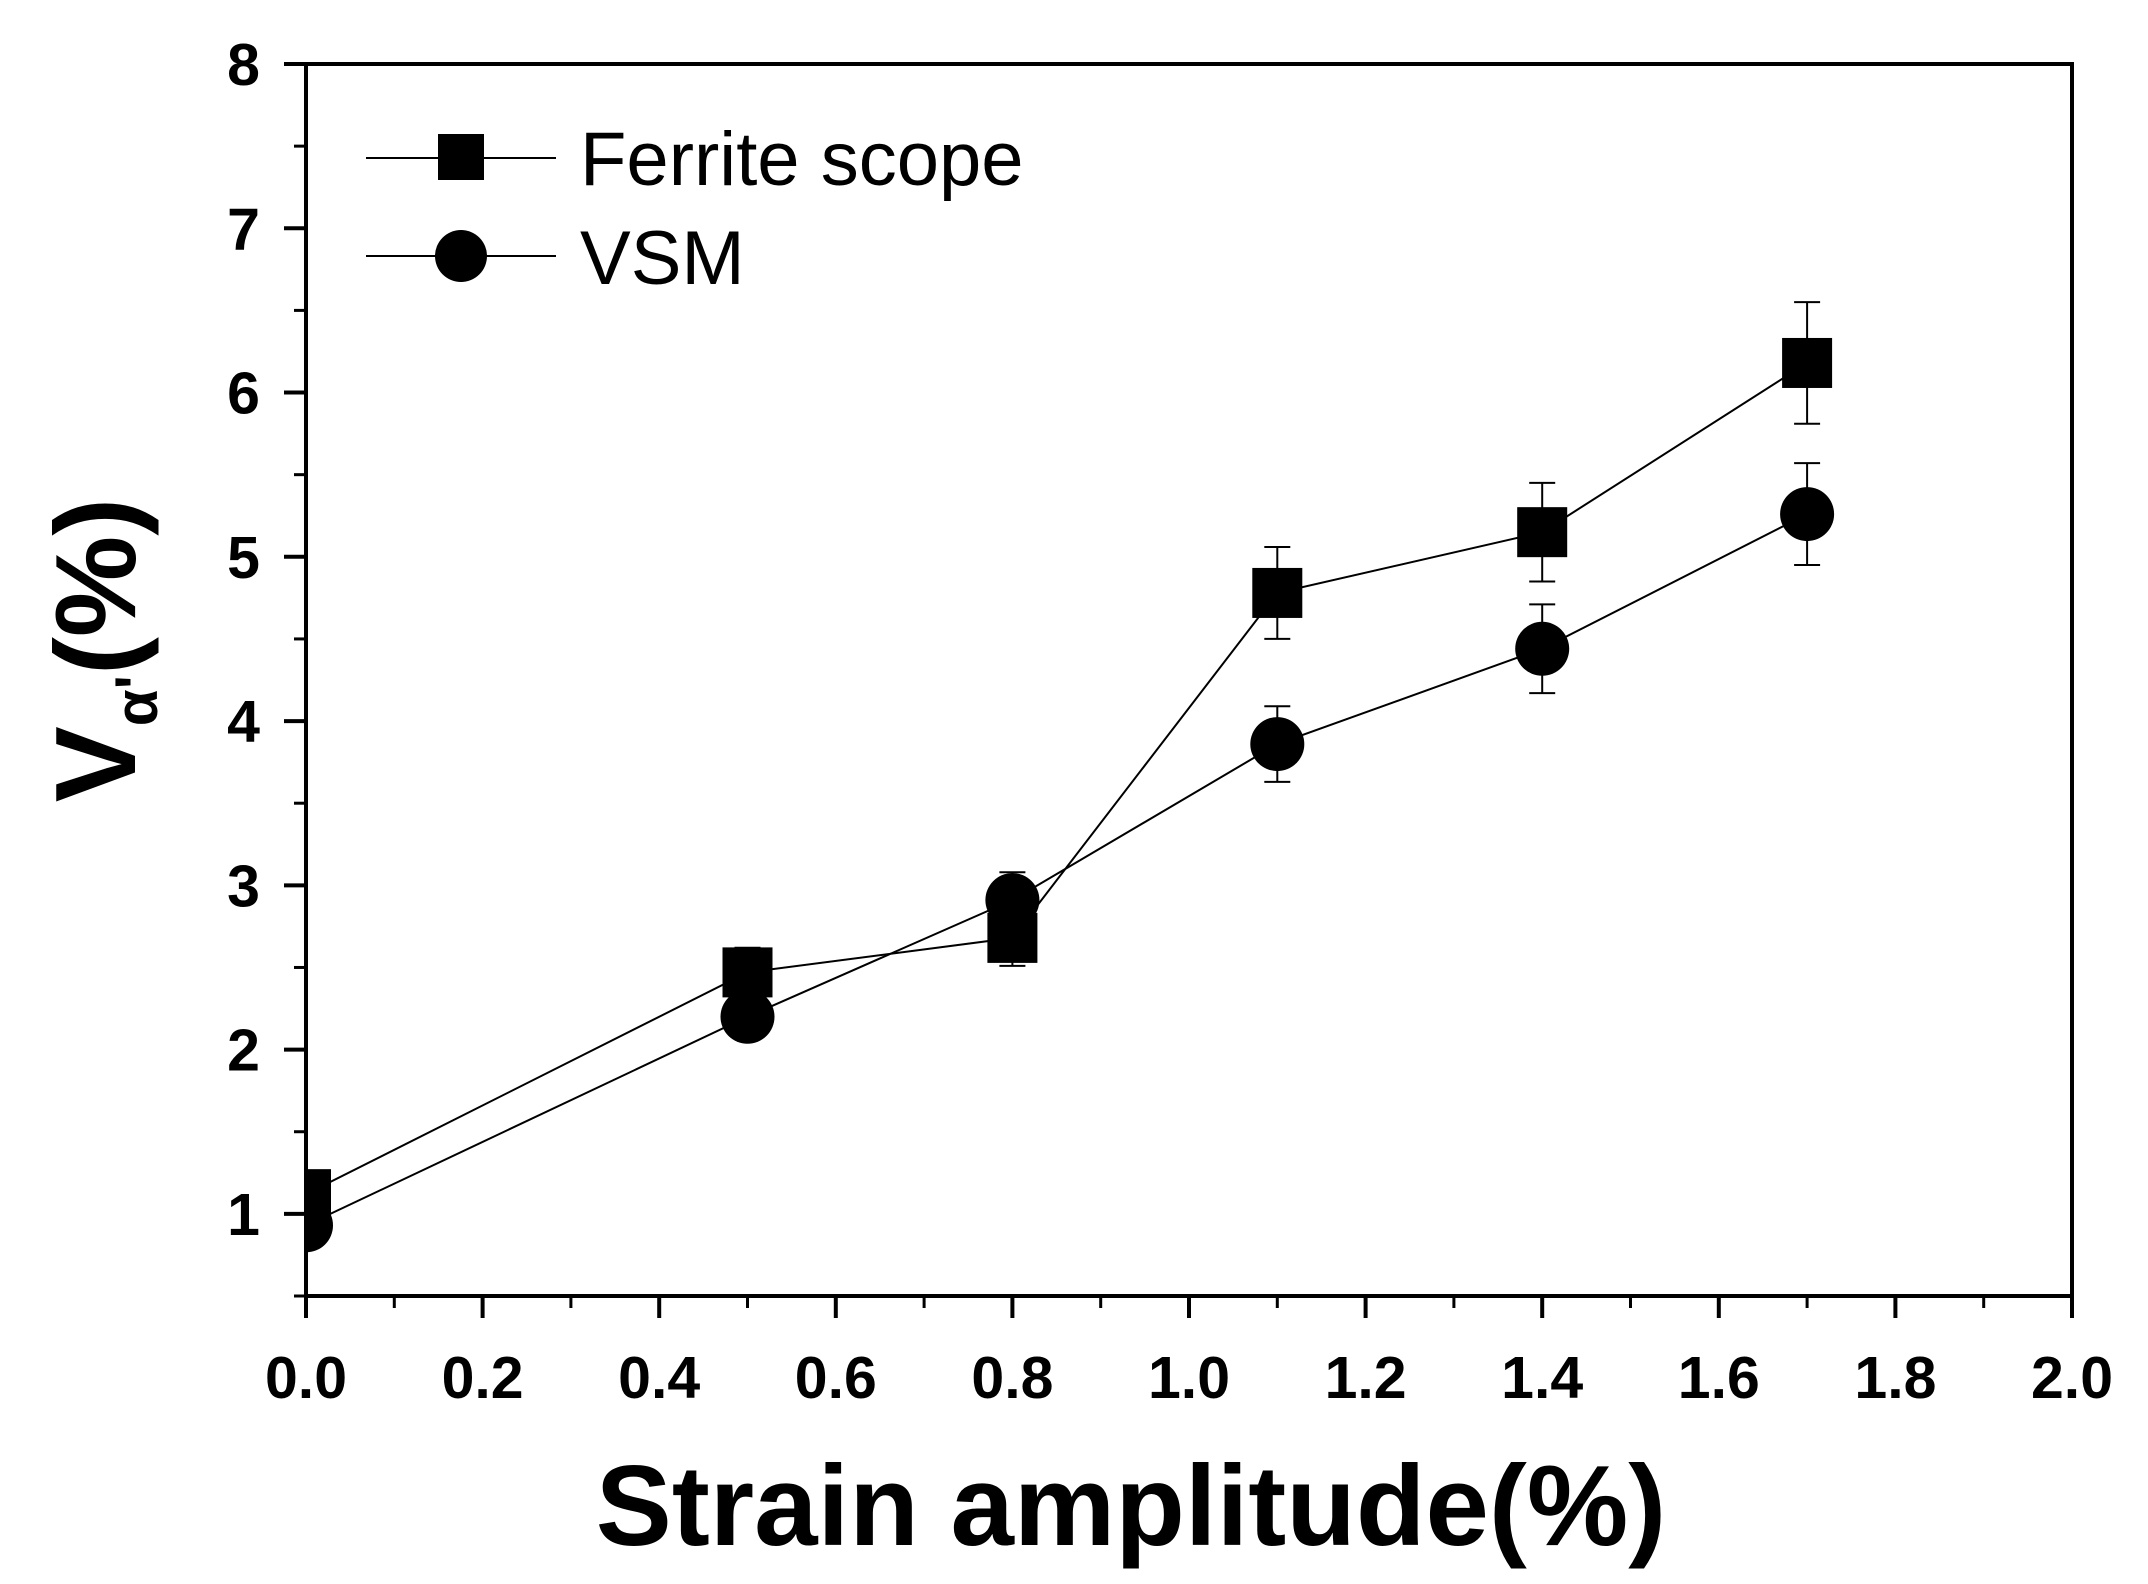 This screenshot has width=2148, height=1584. Describe the element at coordinates (266, 665) in the screenshot. I see `y-axis: 1 2 3 4 5 6 7 8` at that location.